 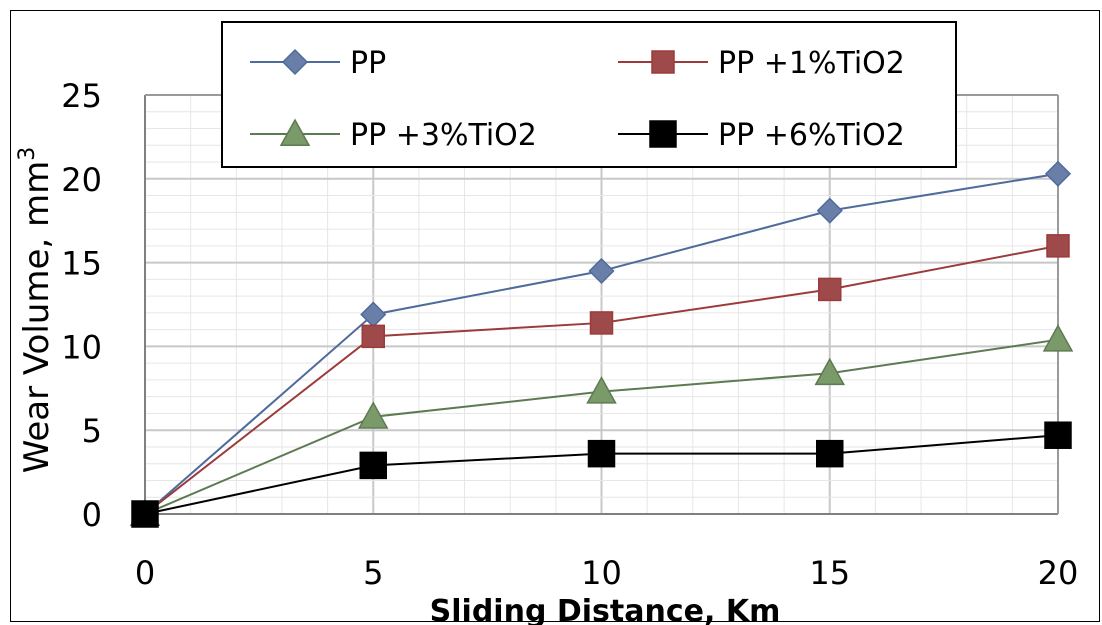 What do you see at coordinates (443, 135) in the screenshot?
I see `legend-label: PP +3%TiO2` at bounding box center [443, 135].